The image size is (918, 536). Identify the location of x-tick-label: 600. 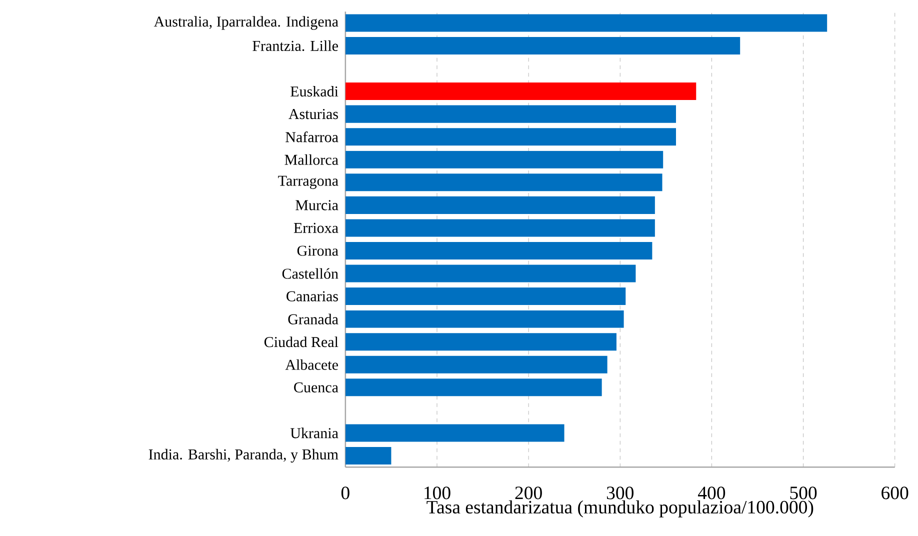
(895, 493).